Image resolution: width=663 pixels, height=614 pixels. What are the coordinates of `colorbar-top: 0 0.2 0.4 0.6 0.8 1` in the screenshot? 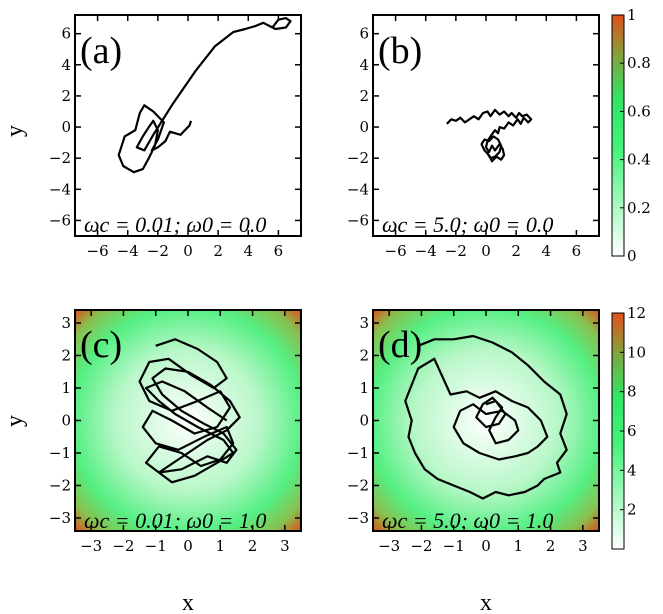 It's located at (631, 135).